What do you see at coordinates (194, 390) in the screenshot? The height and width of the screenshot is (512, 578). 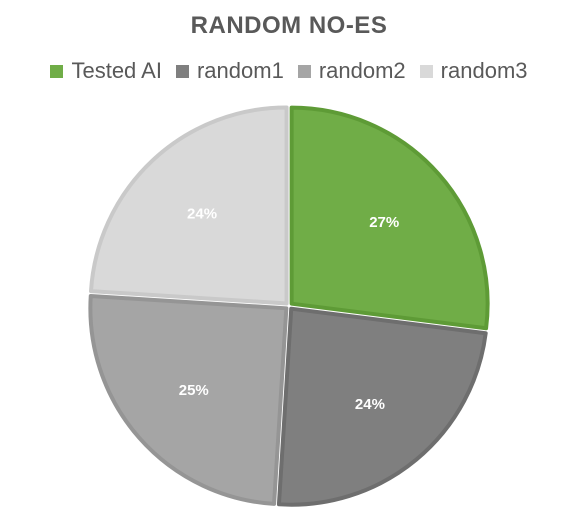 I see `data-label-random2: 25%` at bounding box center [194, 390].